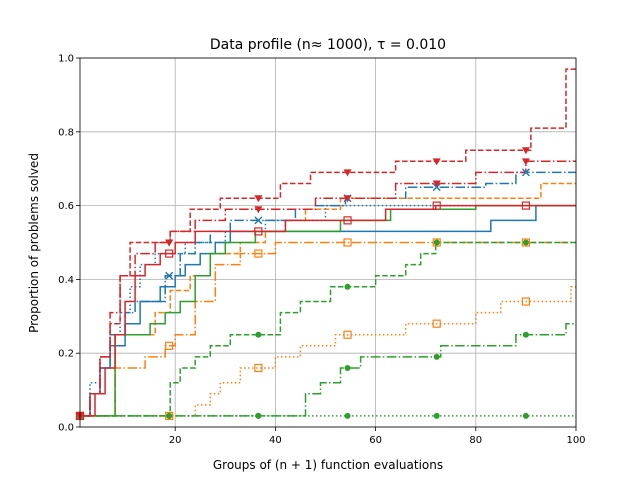 The image size is (640, 480). Describe the element at coordinates (66, 280) in the screenshot. I see `y-tick-label: 0.4` at that location.